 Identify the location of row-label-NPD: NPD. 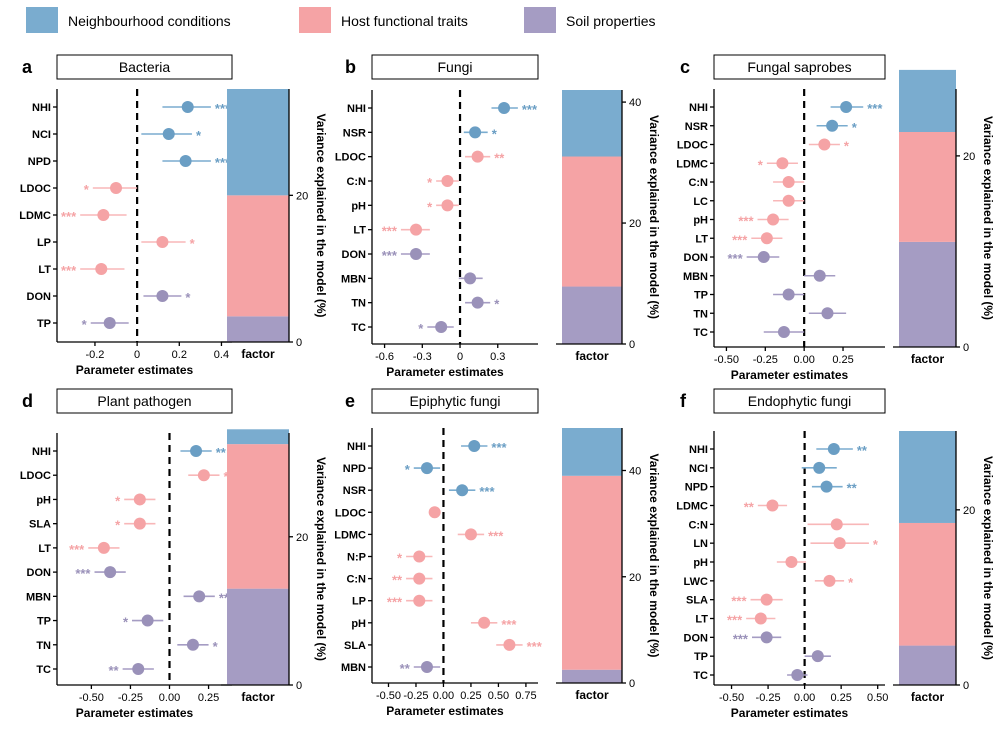
(696, 488).